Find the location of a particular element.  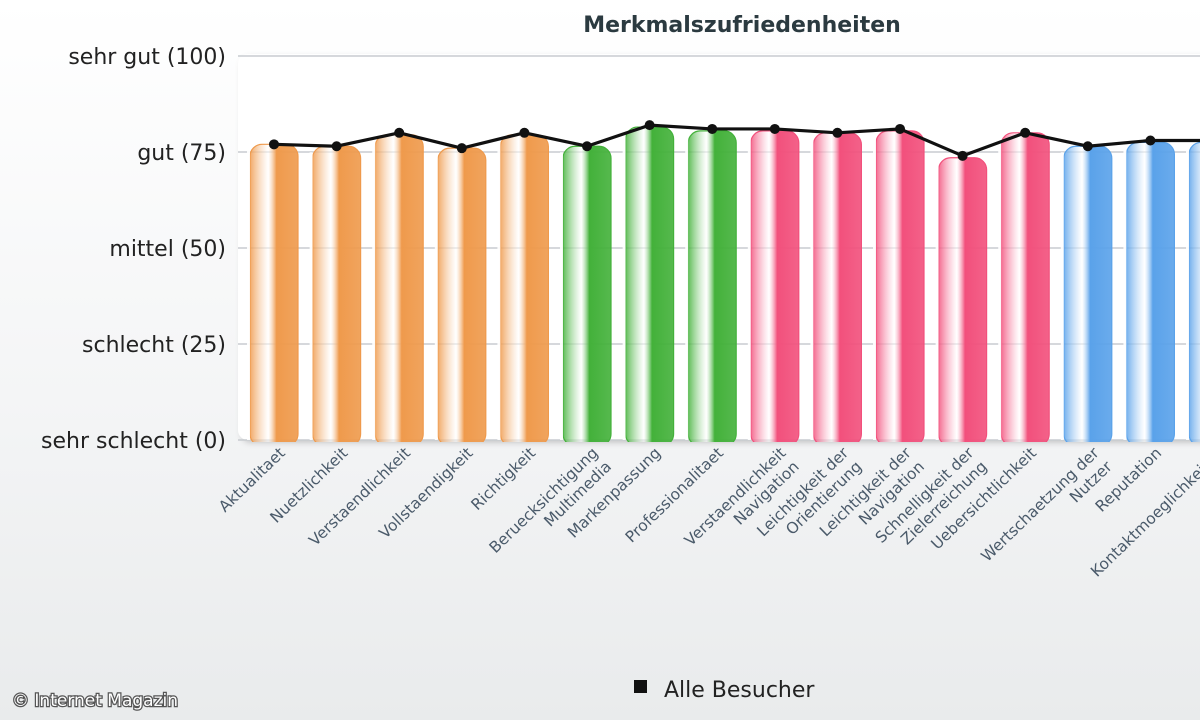

svg-text: Beruecksichtigung is located at coordinates (544, 500).